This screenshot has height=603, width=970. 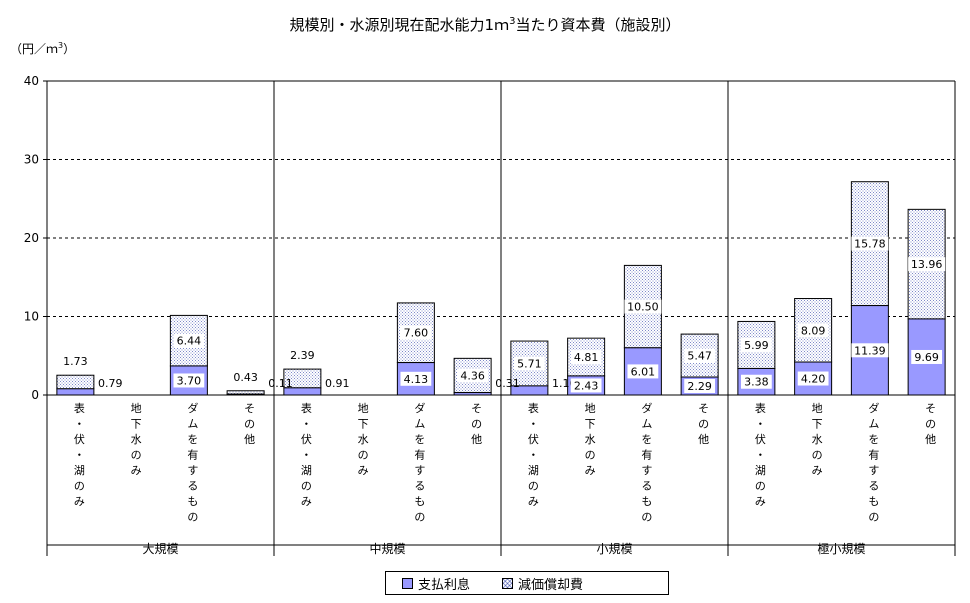 What do you see at coordinates (399, 25) in the screenshot?
I see `title-main: 規模別・水源別現在配水能力1ｍ` at bounding box center [399, 25].